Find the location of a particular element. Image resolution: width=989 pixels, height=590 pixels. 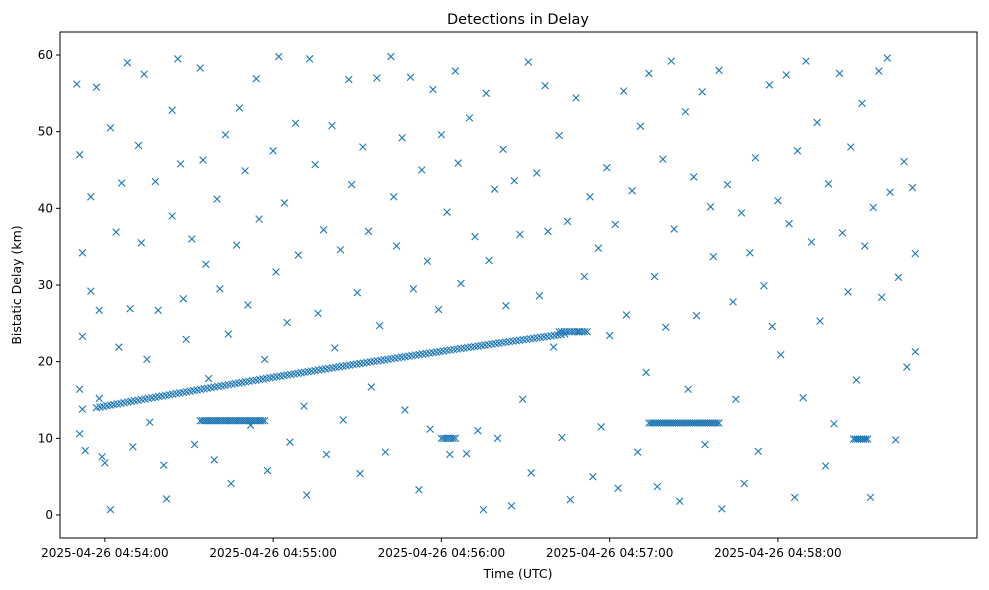

x-tick-label: 2025-04-26 04:57:00 is located at coordinates (609, 553).